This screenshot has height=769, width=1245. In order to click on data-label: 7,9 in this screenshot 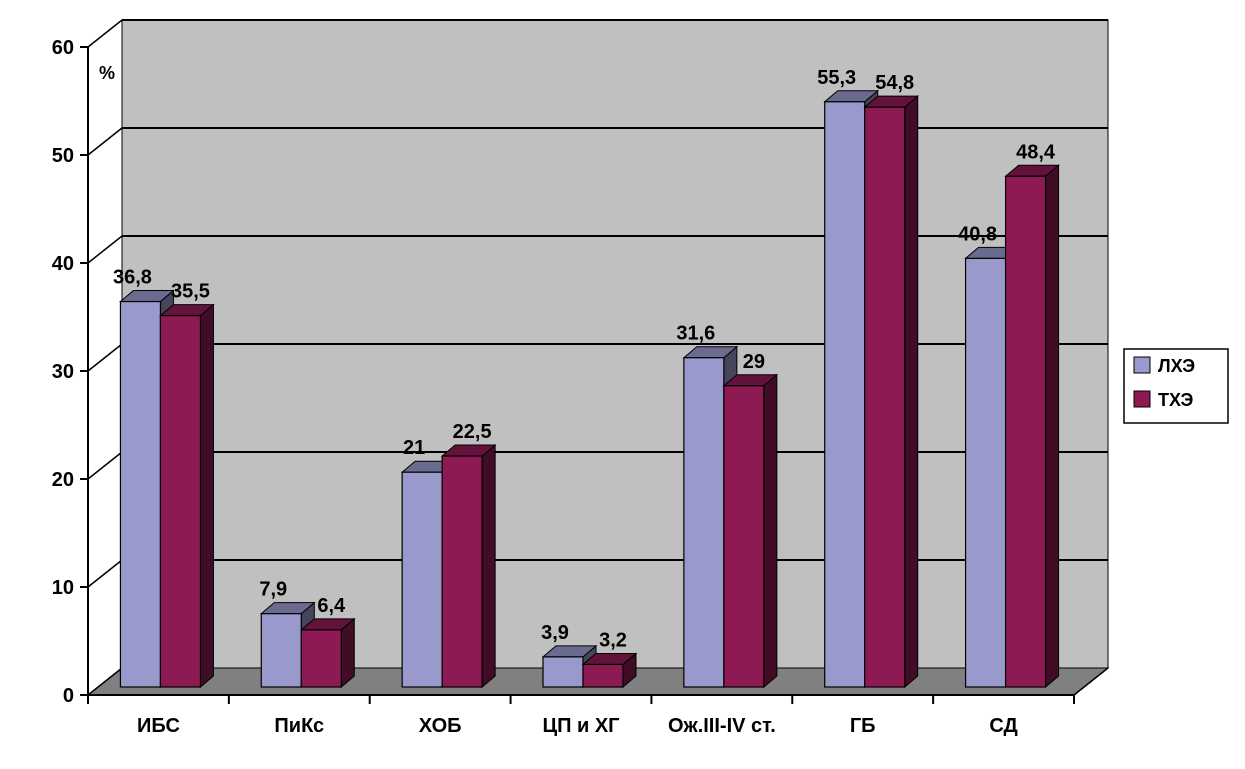, I will do `click(273, 590)`.